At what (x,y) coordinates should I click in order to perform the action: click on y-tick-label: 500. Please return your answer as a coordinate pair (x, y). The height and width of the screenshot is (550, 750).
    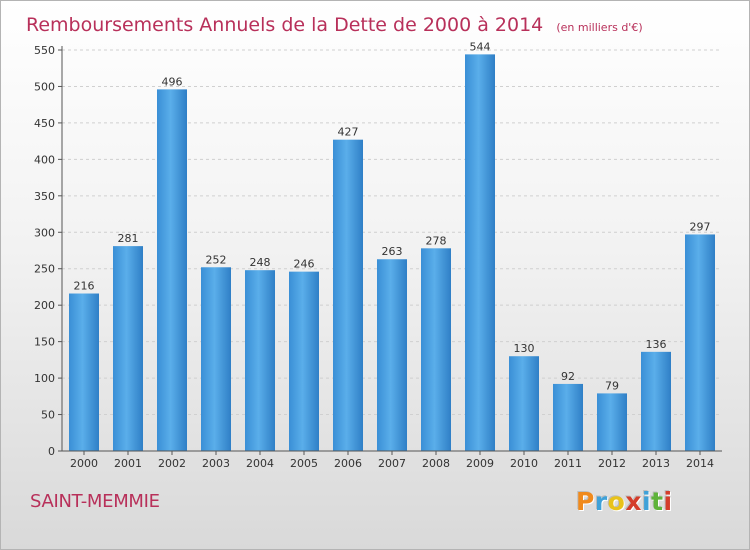
    Looking at the image, I should click on (44, 86).